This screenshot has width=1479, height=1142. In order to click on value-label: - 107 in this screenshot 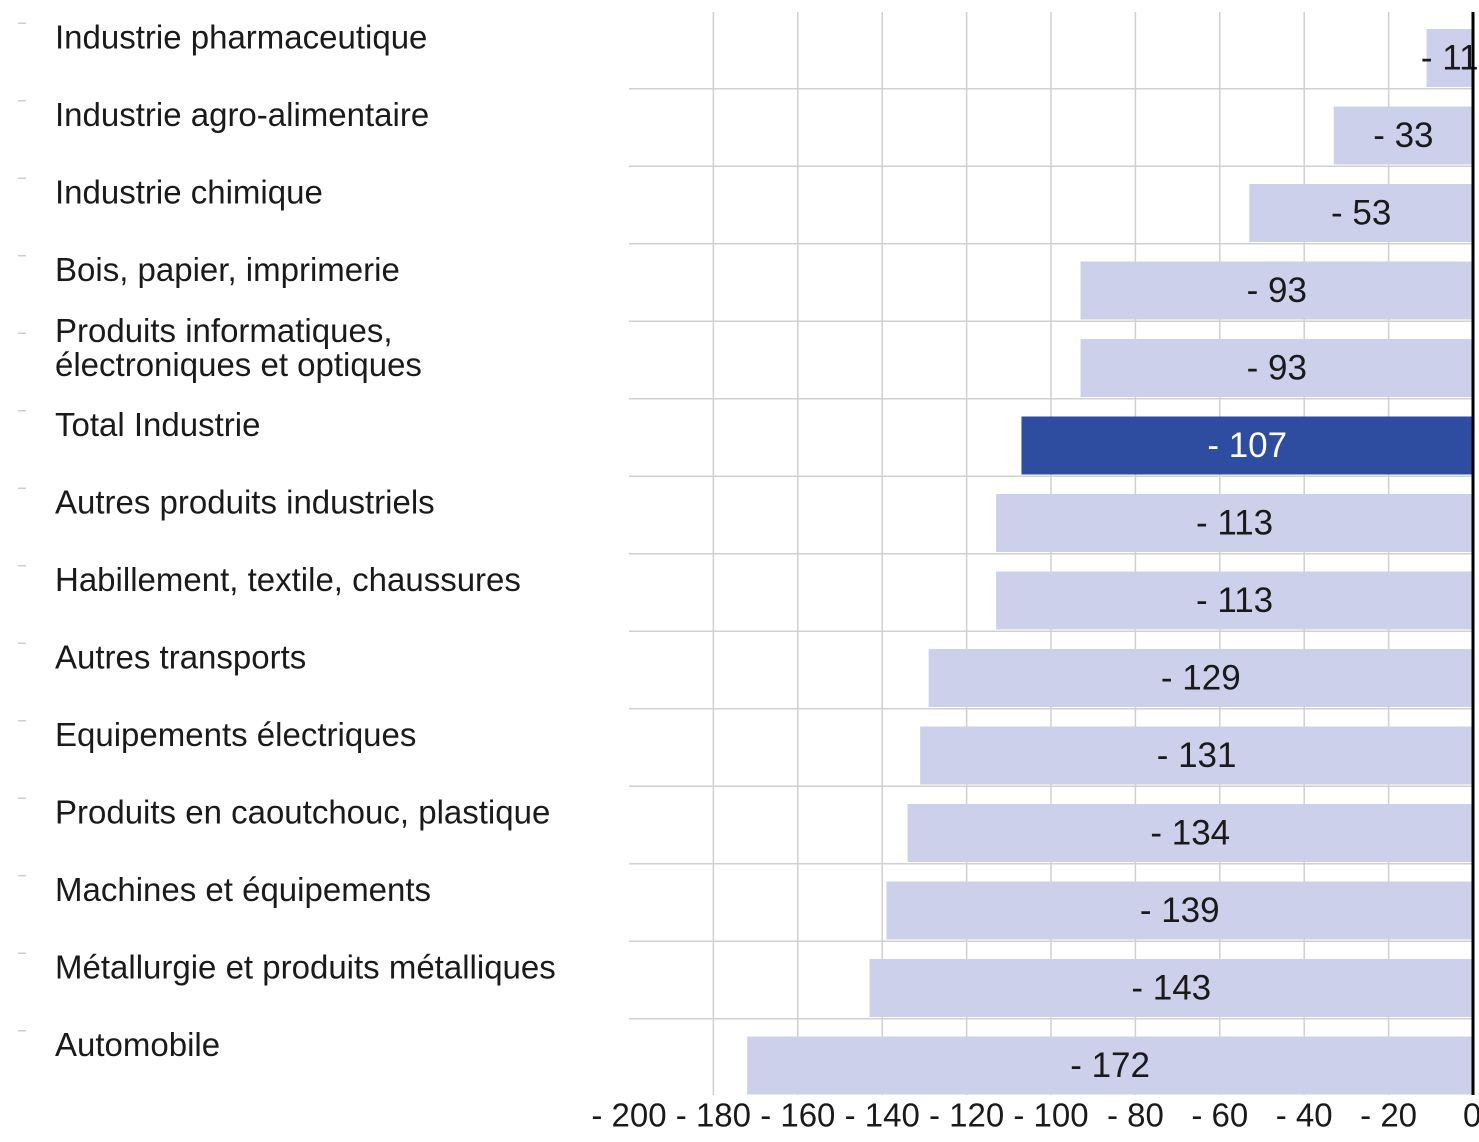, I will do `click(1247, 445)`.